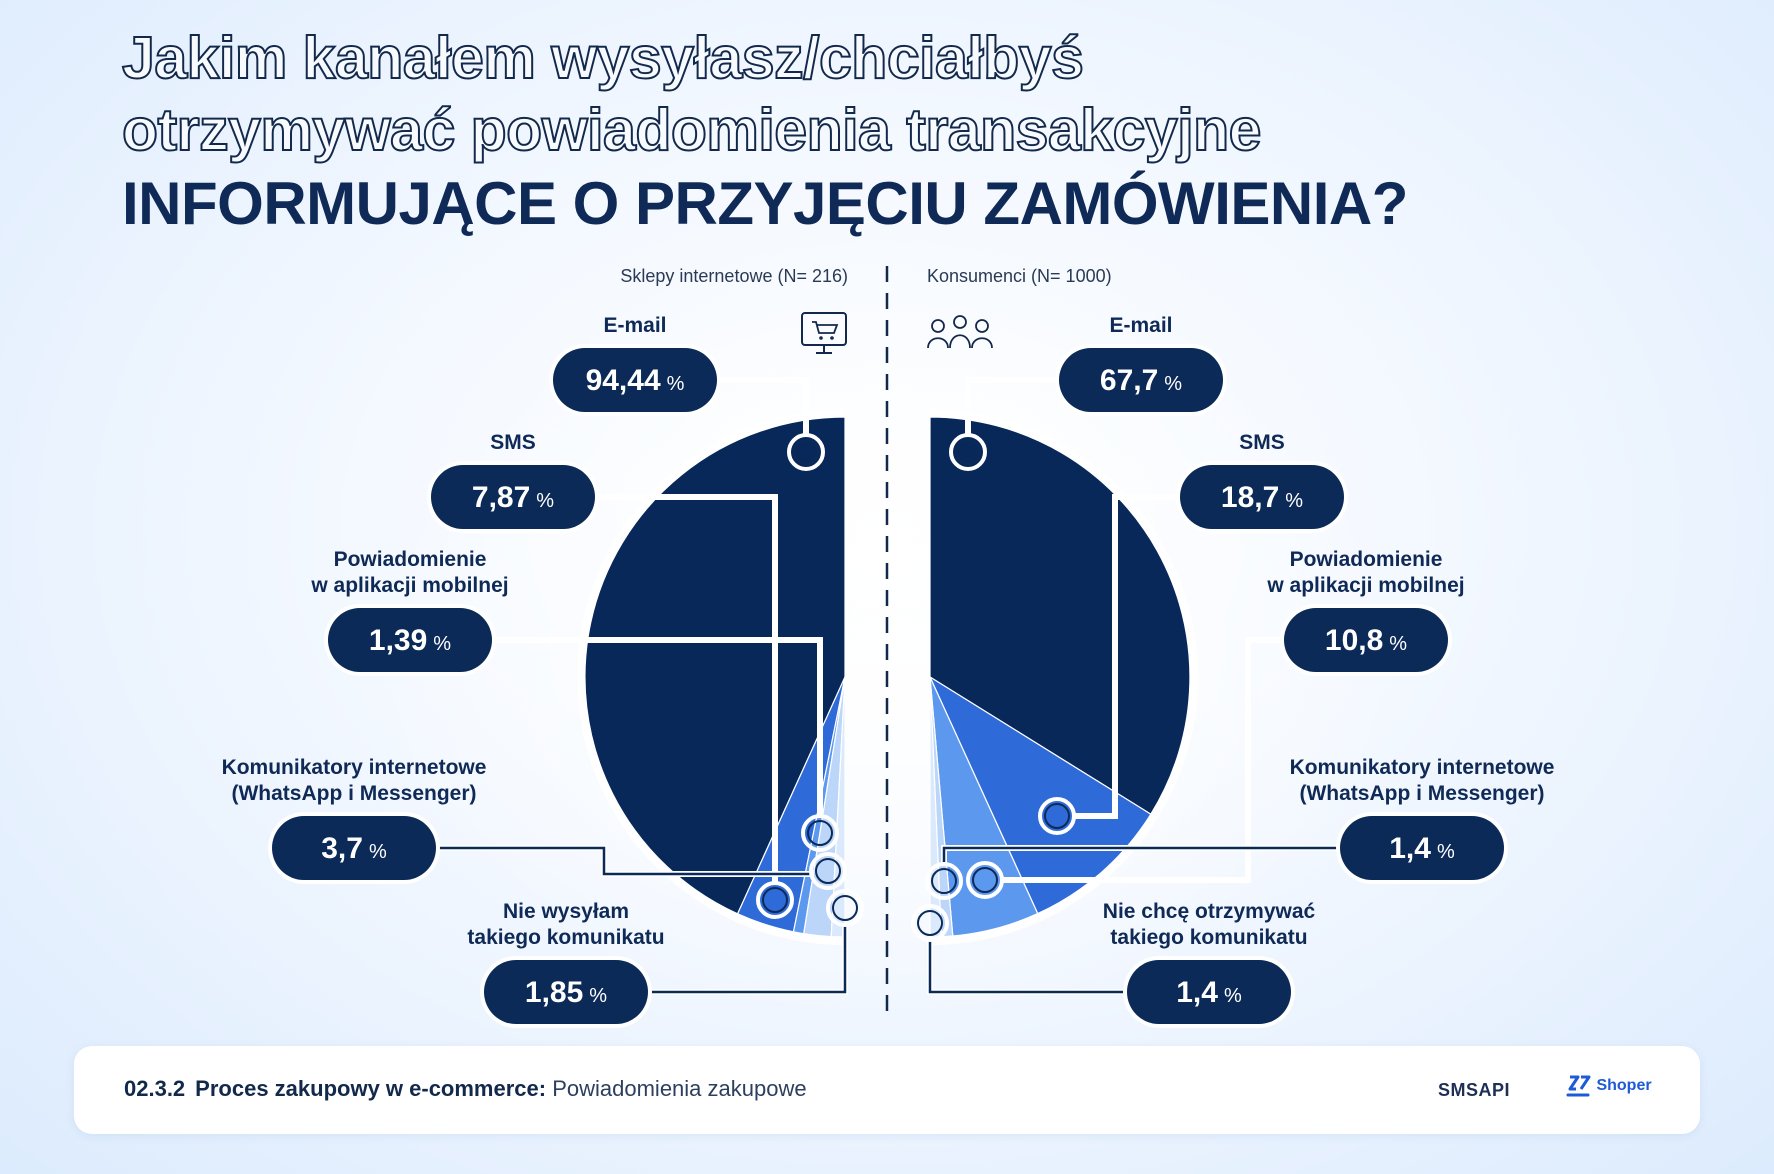  I want to click on shops-label-3-line-1: Powiadomienie, so click(410, 559).